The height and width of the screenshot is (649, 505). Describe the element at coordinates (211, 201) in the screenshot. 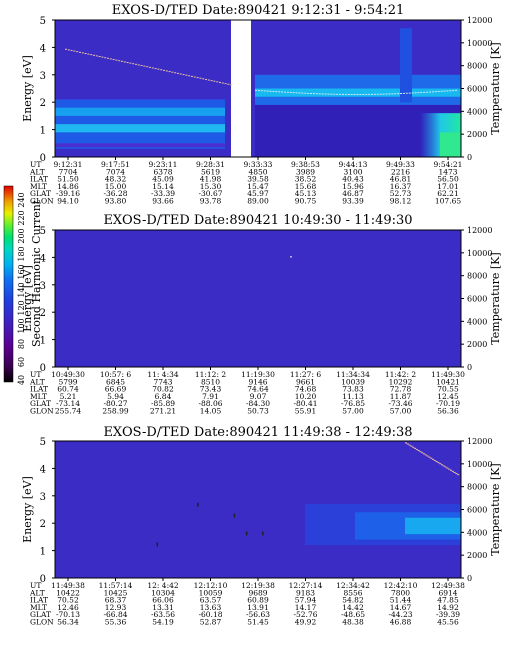

I see `orbit-cell: 93.78` at that location.